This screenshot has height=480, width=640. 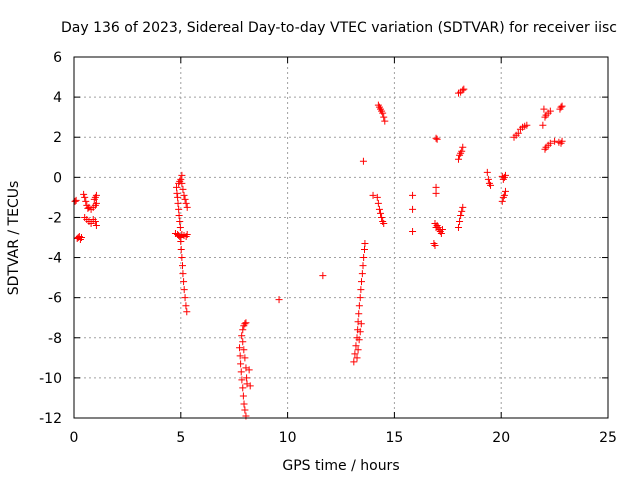 What do you see at coordinates (55, 218) in the screenshot?
I see `y-tick-label: -2` at bounding box center [55, 218].